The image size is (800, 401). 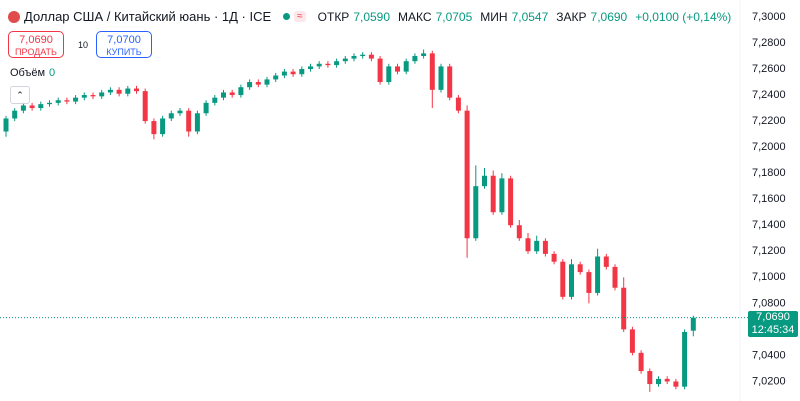 What do you see at coordinates (769, 277) in the screenshot?
I see `y-tick-label: 7,1000` at bounding box center [769, 277].